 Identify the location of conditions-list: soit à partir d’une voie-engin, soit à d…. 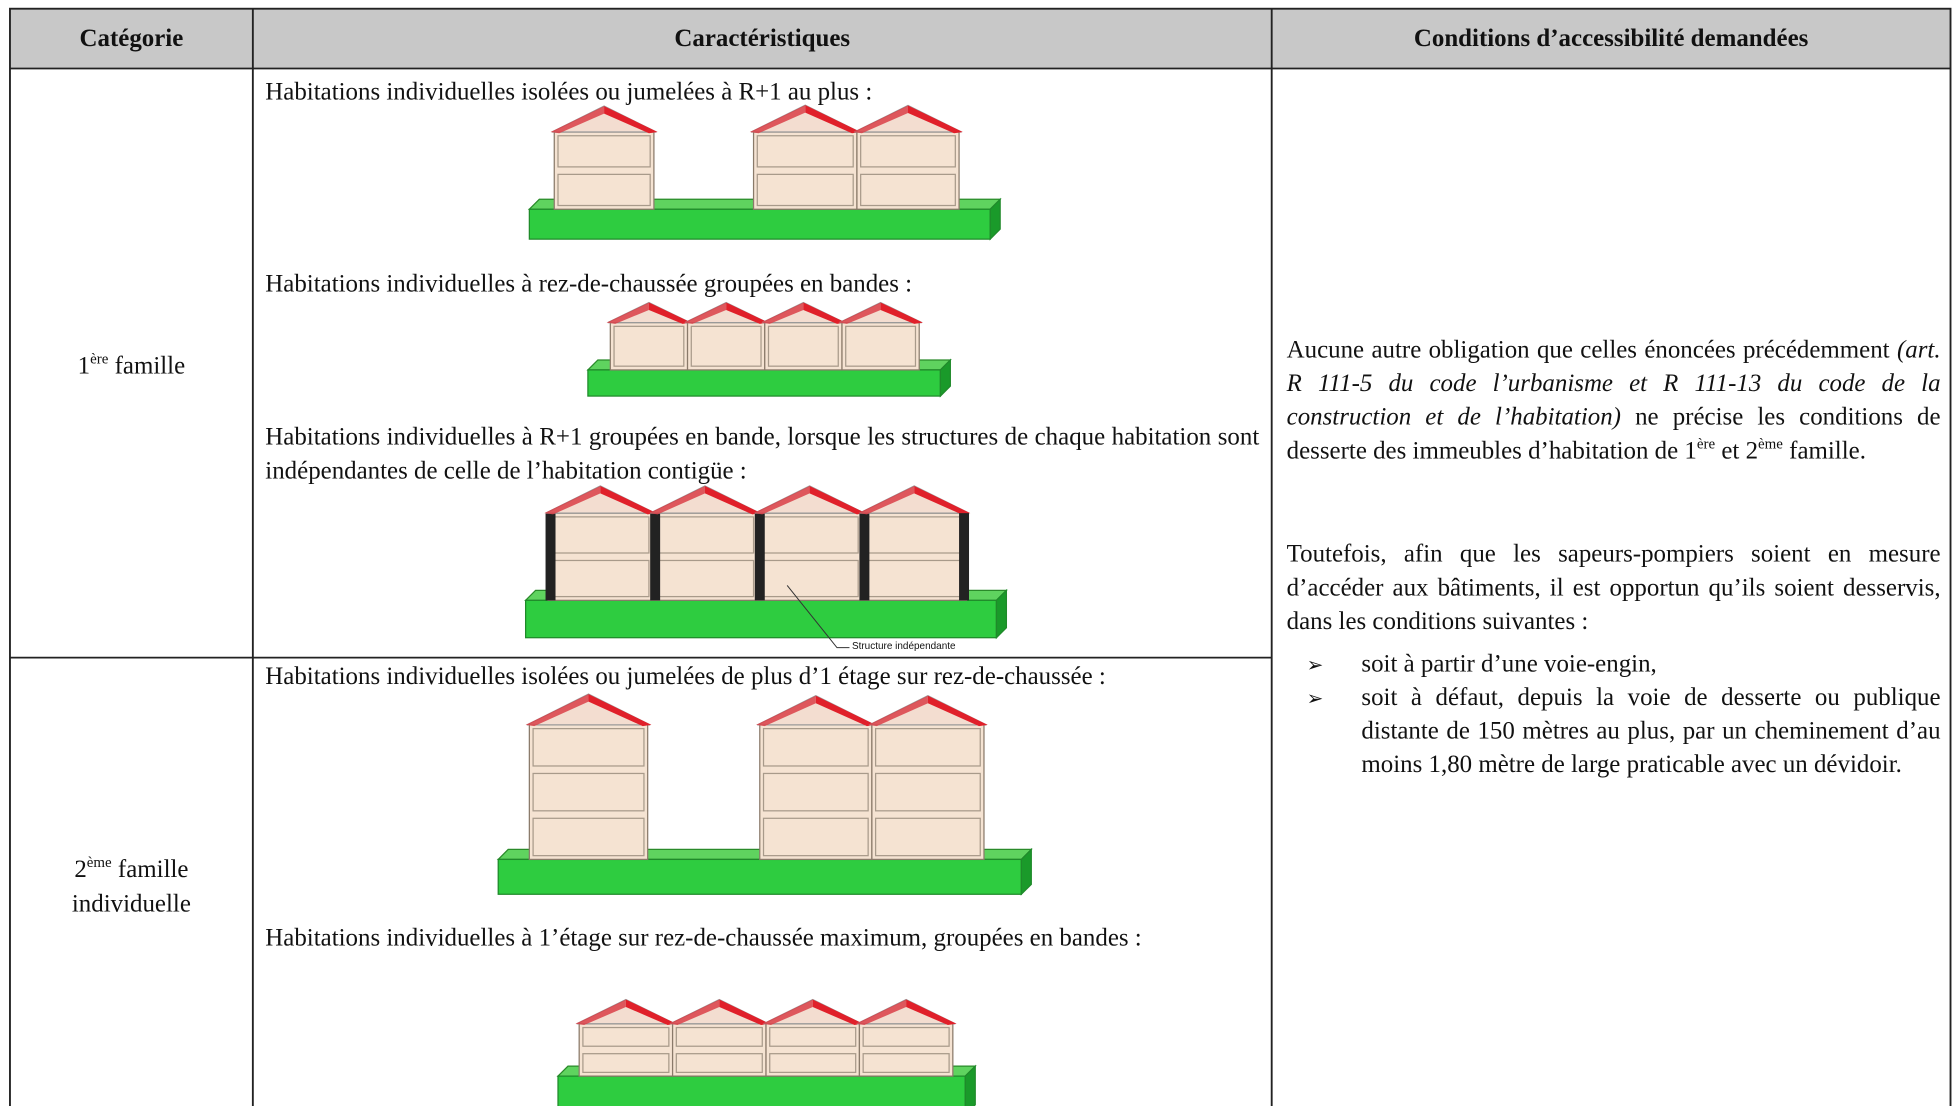
(1614, 715).